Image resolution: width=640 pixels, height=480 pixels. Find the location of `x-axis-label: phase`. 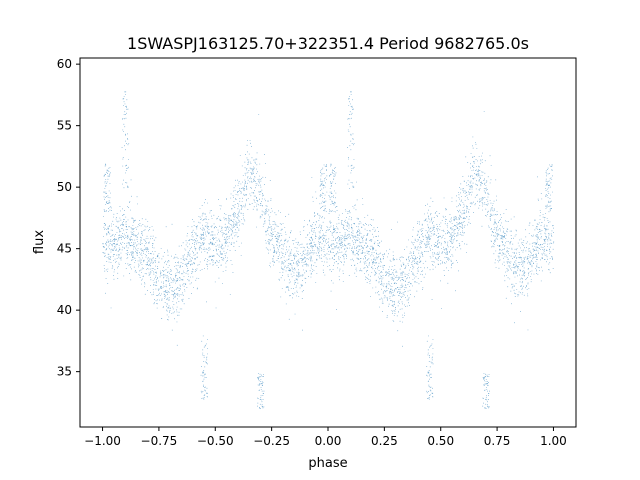

x-axis-label: phase is located at coordinates (327, 463).